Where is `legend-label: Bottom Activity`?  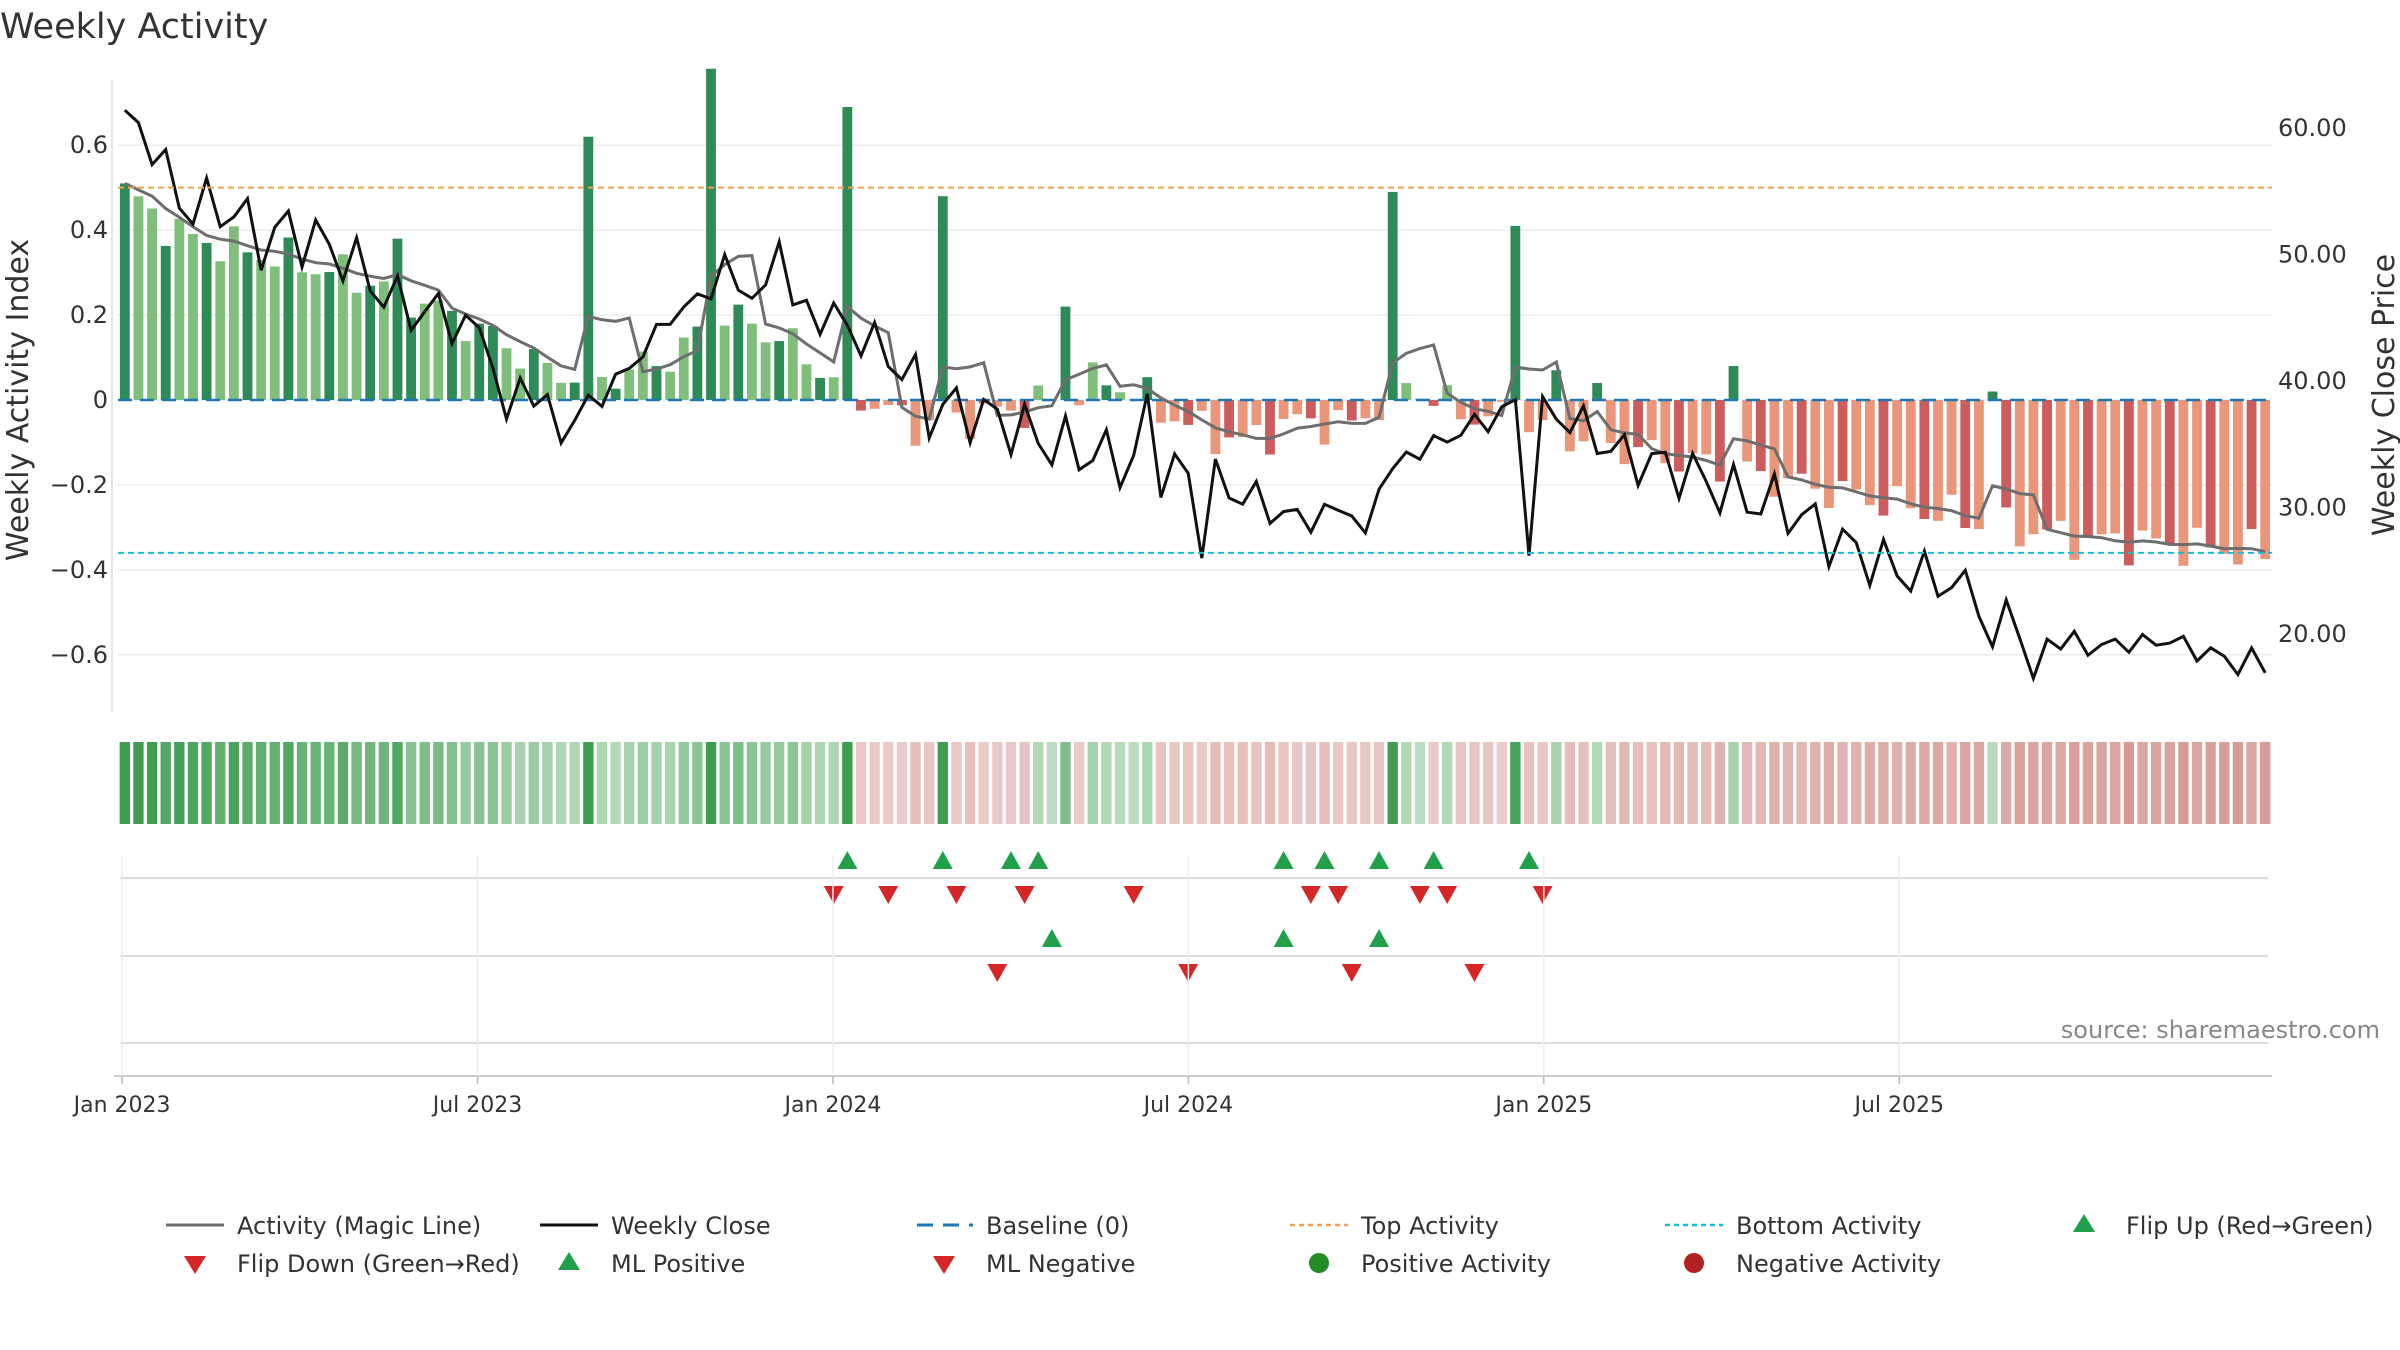 legend-label: Bottom Activity is located at coordinates (1828, 1226).